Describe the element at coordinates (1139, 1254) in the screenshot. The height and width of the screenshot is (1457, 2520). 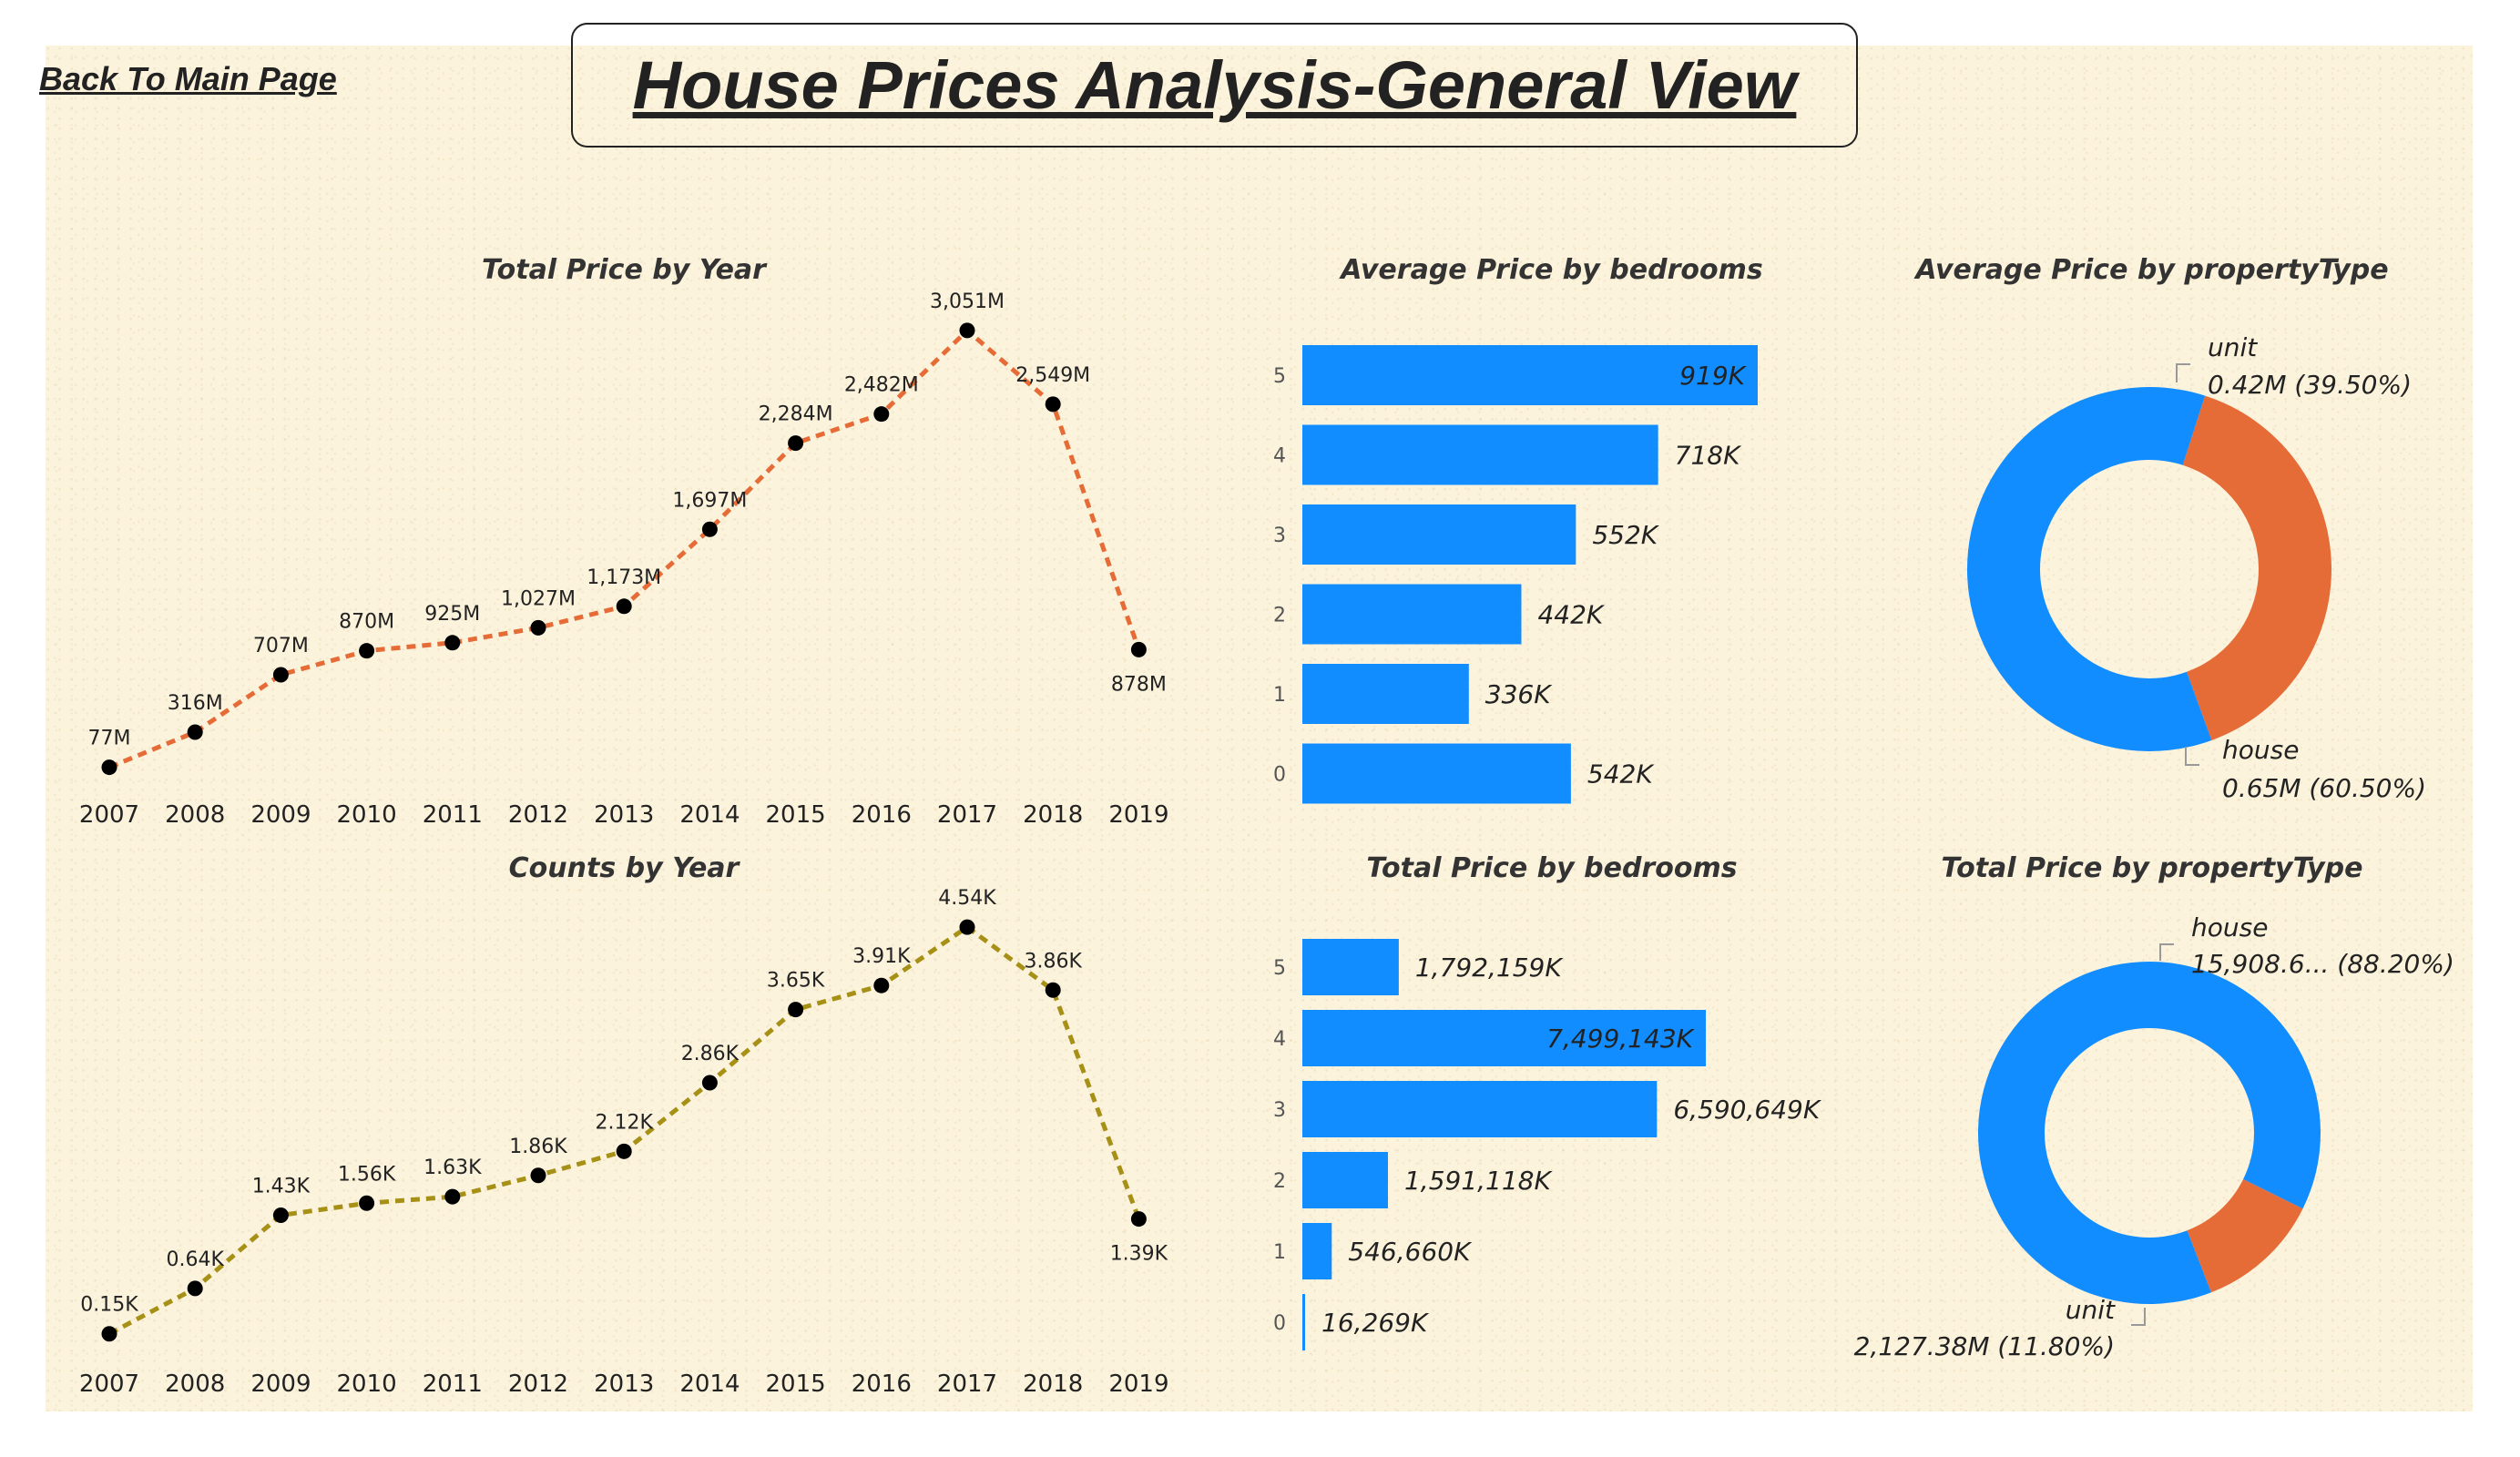
I see `data-label: 1.39K` at that location.